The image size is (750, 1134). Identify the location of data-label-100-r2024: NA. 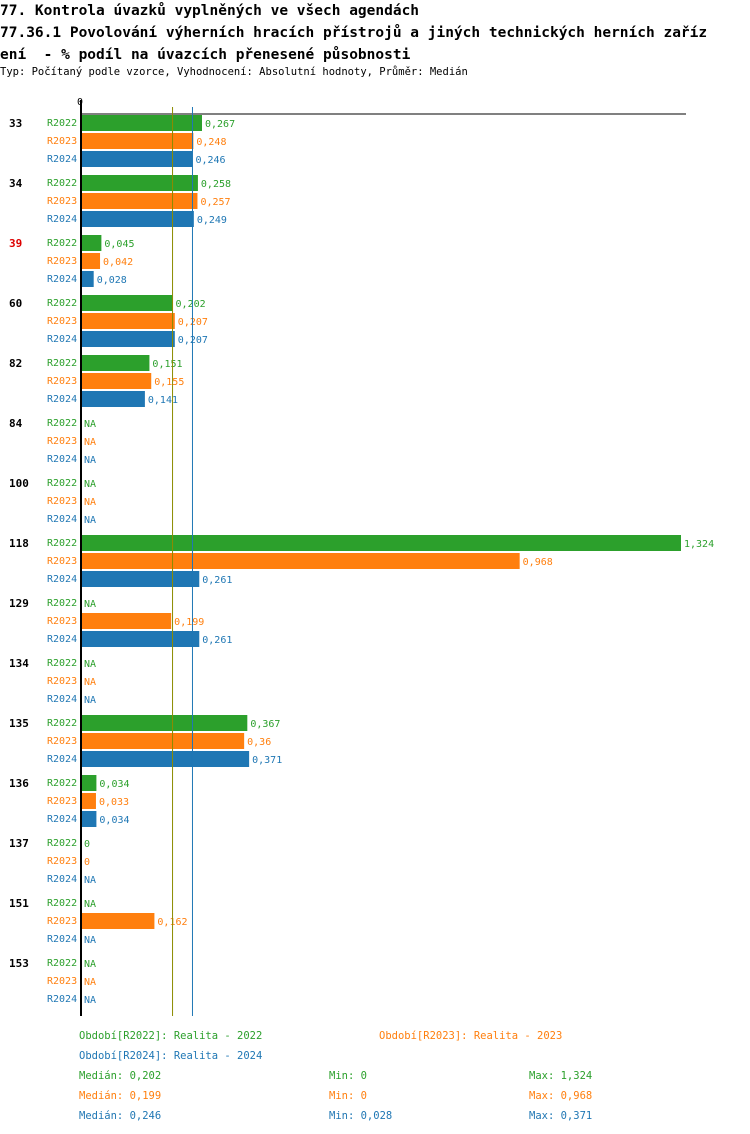
(90, 520).